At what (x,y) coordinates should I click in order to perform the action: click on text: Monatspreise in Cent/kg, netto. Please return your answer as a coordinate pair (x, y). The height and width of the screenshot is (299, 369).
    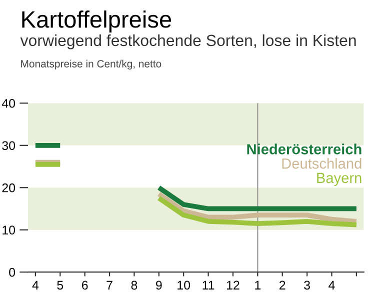
    Looking at the image, I should click on (91, 65).